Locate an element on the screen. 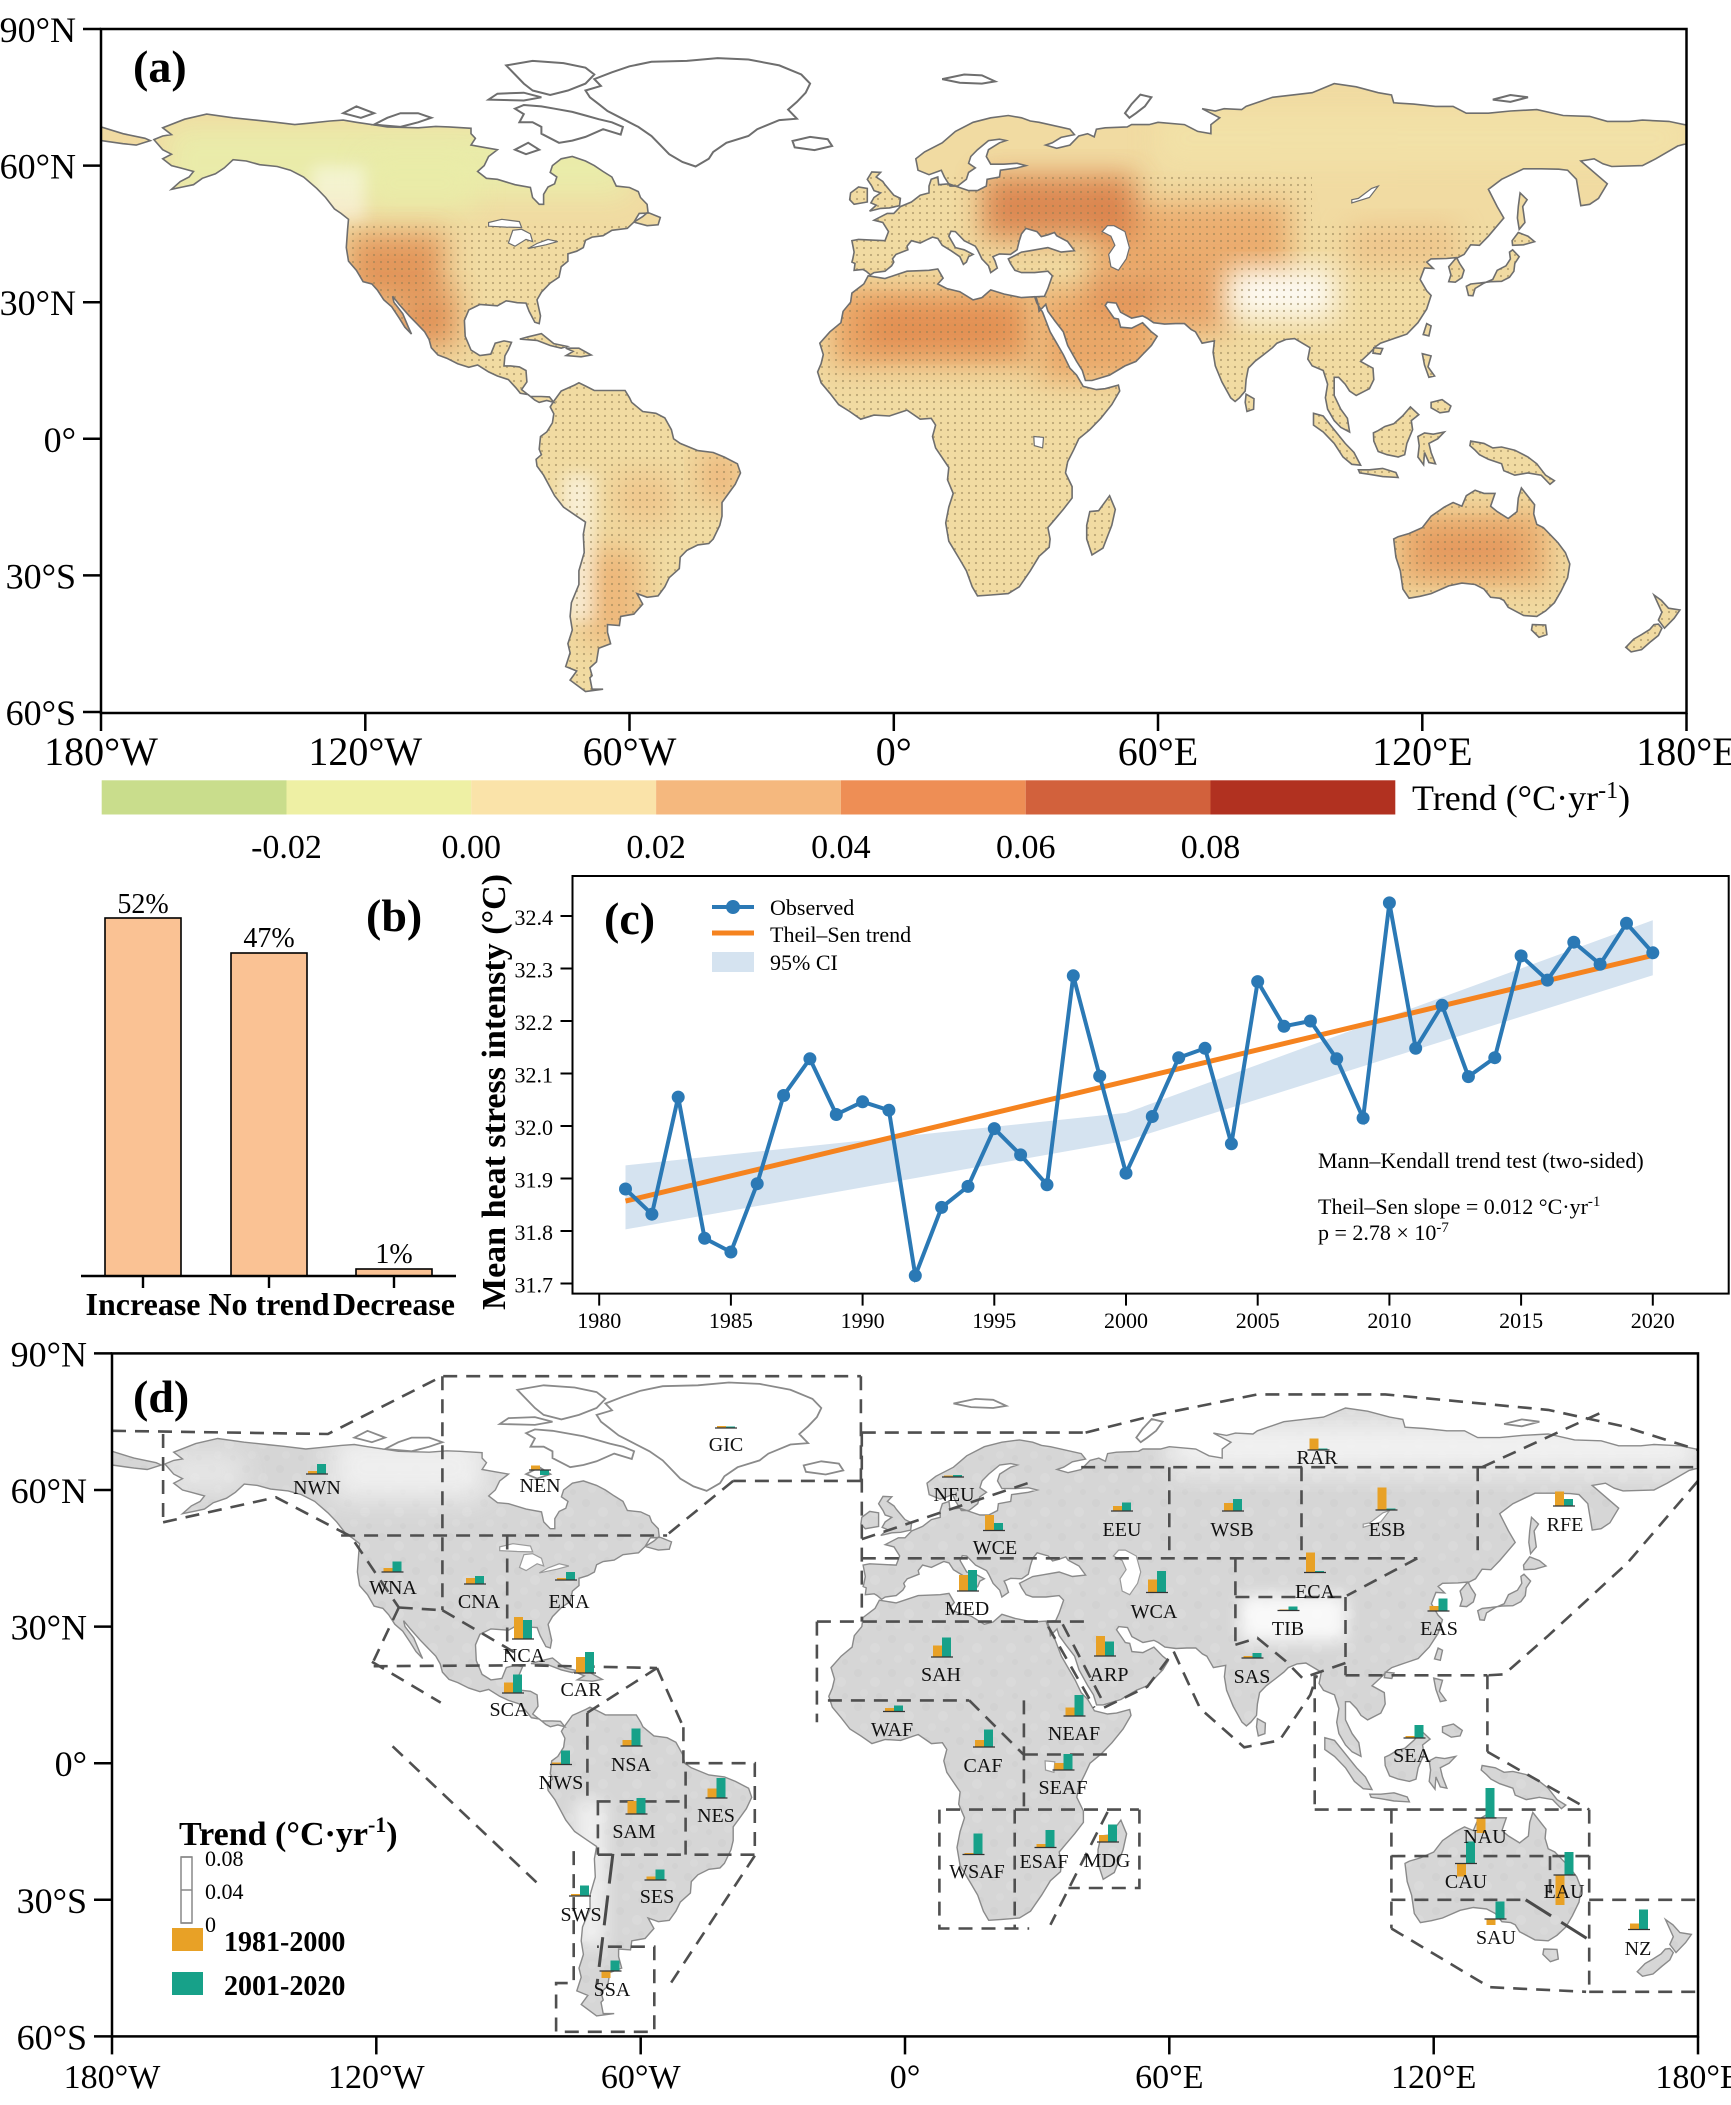 Image resolution: width=1731 pixels, height=2105 pixels. svg-text: 1990 is located at coordinates (863, 1320).